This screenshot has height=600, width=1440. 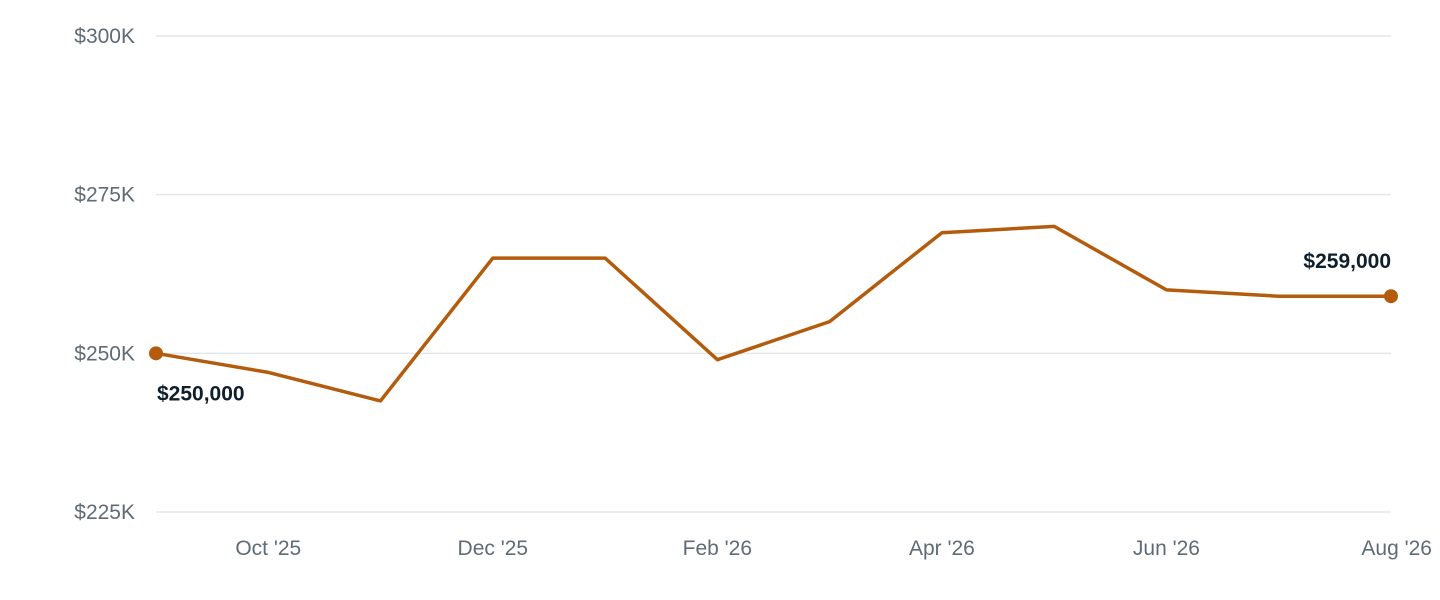 What do you see at coordinates (942, 548) in the screenshot?
I see `x-tick-label: Apr '26` at bounding box center [942, 548].